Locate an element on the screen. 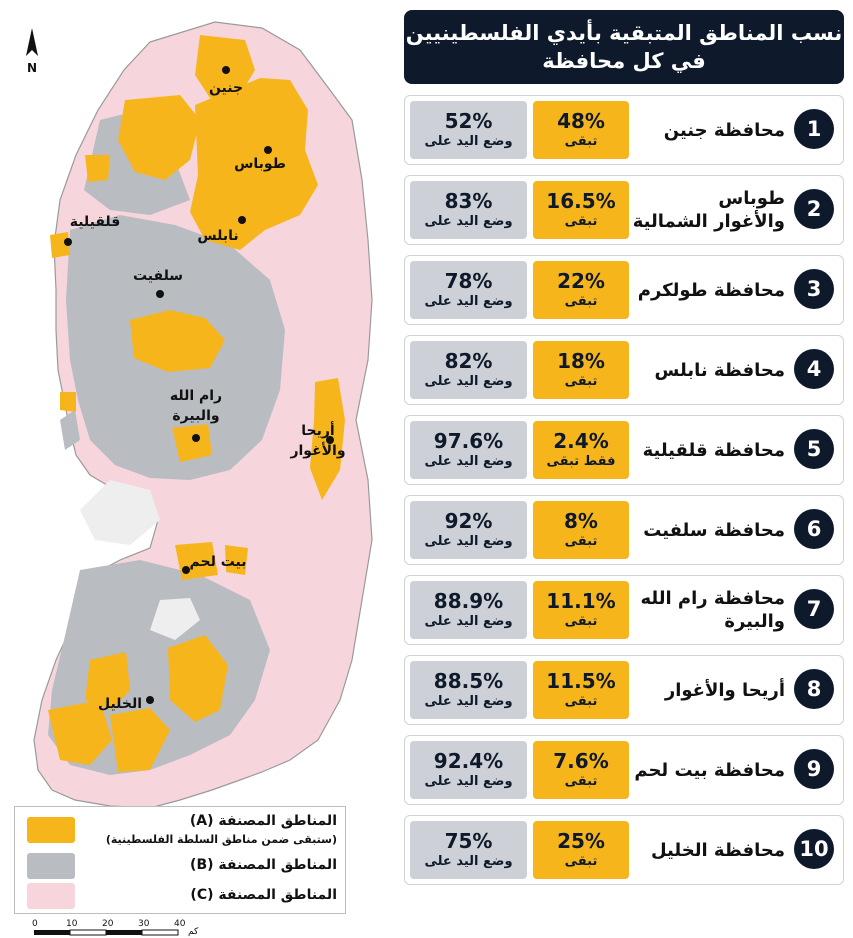 This screenshot has width=853, height=938. remaining-percent-box: 25% تبقى is located at coordinates (581, 850).